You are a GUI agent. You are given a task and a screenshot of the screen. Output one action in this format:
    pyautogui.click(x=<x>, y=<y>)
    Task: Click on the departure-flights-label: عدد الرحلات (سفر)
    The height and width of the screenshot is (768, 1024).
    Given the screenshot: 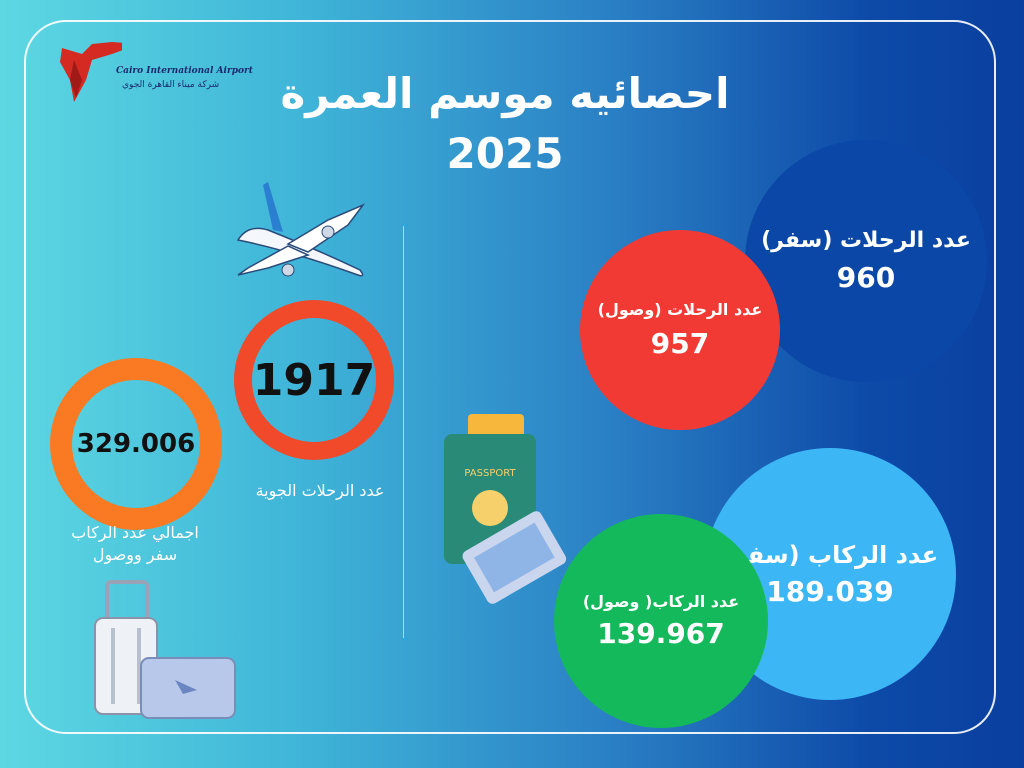 What is the action you would take?
    pyautogui.click(x=866, y=240)
    